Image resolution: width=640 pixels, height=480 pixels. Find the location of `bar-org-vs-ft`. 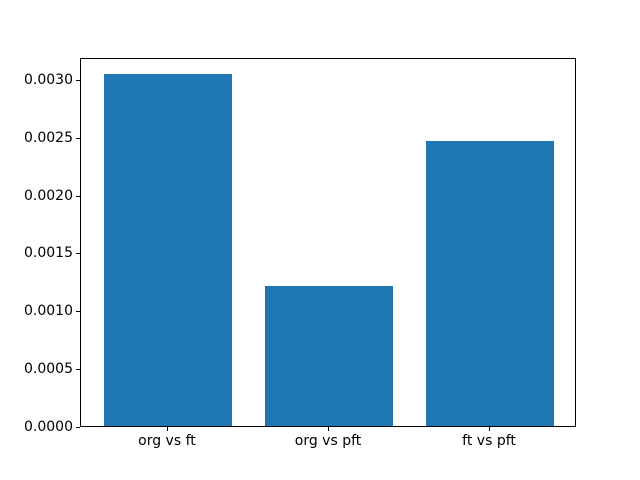

bar-org-vs-ft is located at coordinates (168, 250).